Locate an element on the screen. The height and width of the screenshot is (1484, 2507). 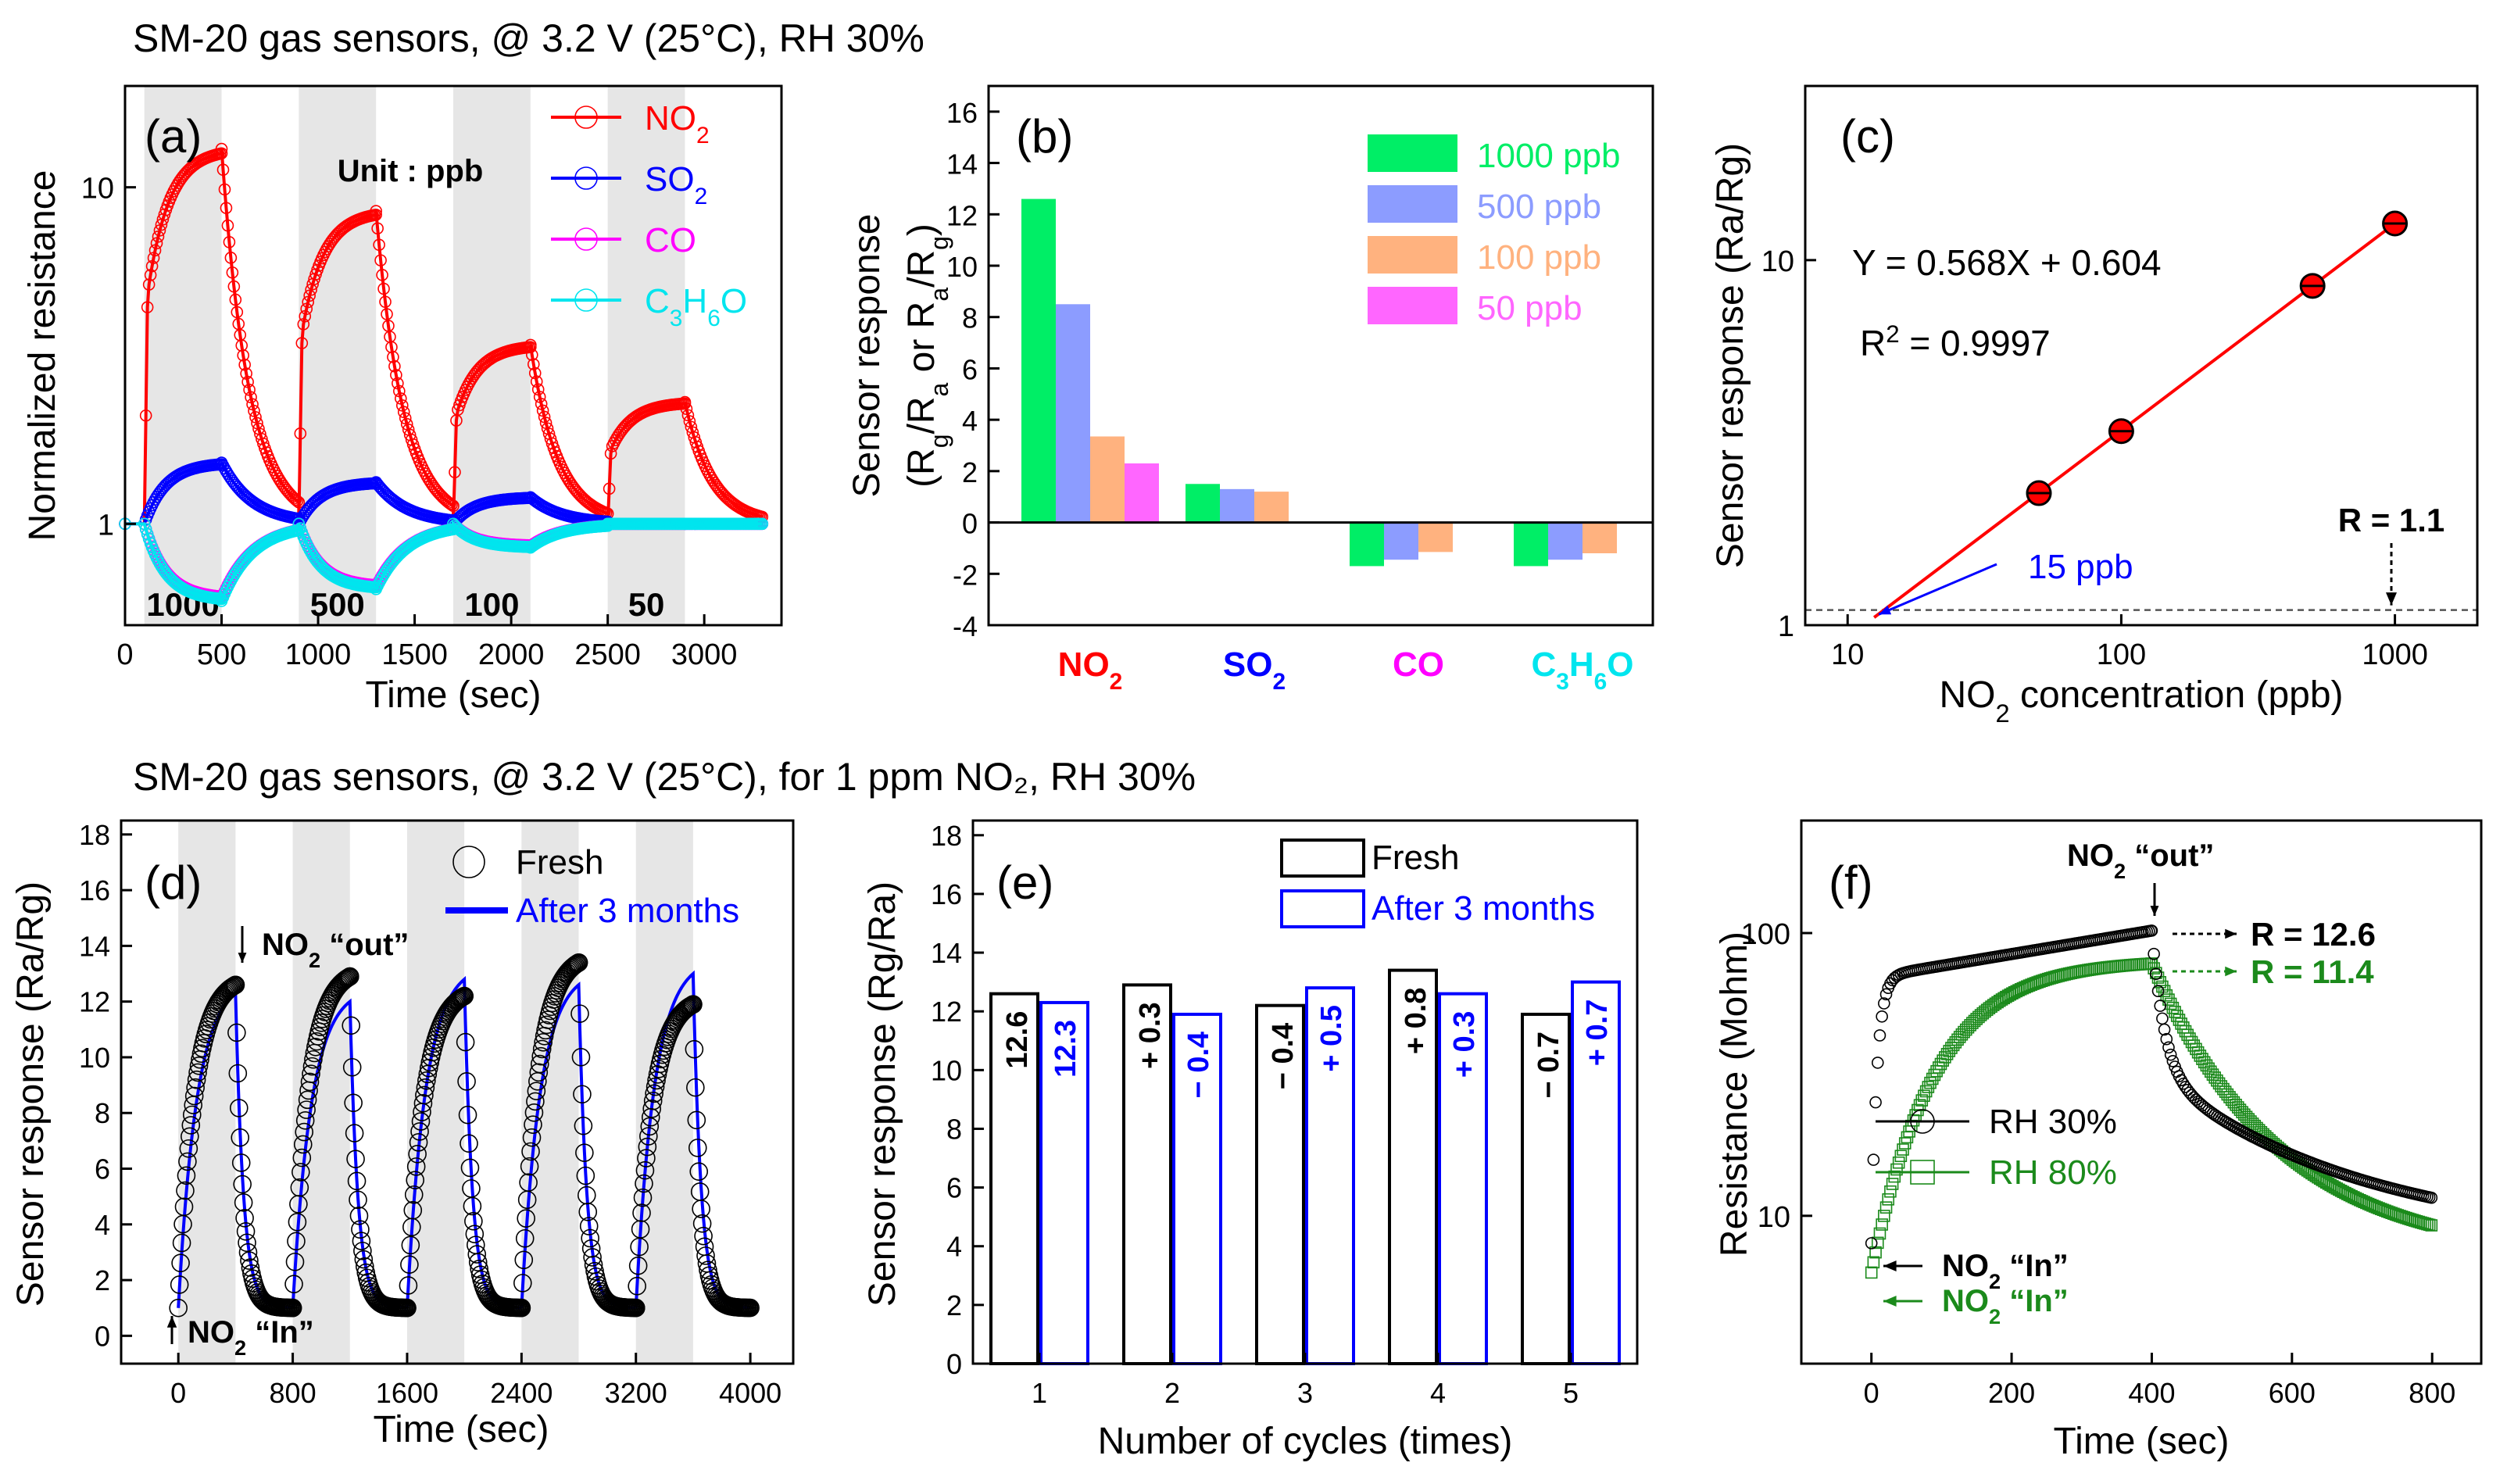
plot-frame is located at coordinates (1305, 1092).